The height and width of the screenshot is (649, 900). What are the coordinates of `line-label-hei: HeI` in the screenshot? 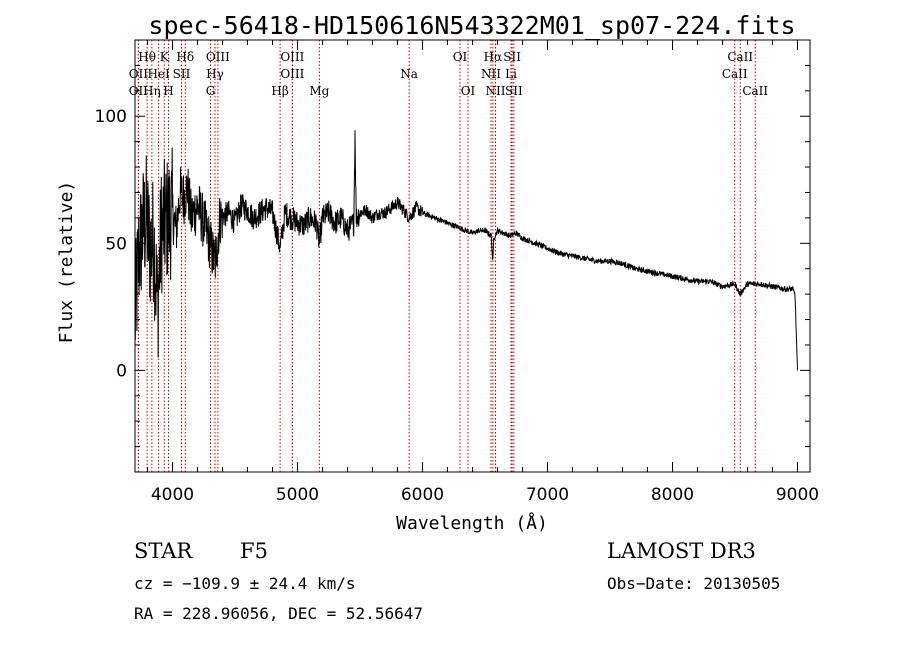 It's located at (158, 74).